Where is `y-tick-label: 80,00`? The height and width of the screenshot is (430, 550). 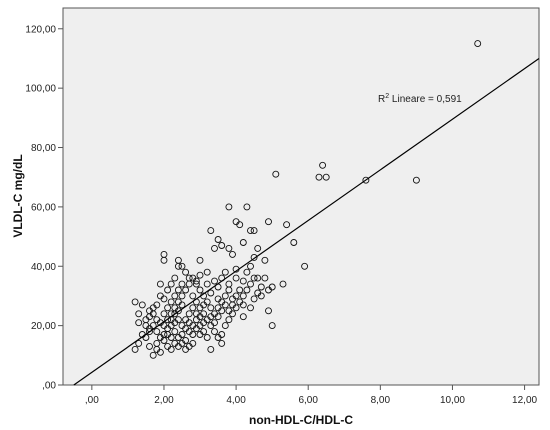
y-tick-label: 80,00 is located at coordinates (43, 148).